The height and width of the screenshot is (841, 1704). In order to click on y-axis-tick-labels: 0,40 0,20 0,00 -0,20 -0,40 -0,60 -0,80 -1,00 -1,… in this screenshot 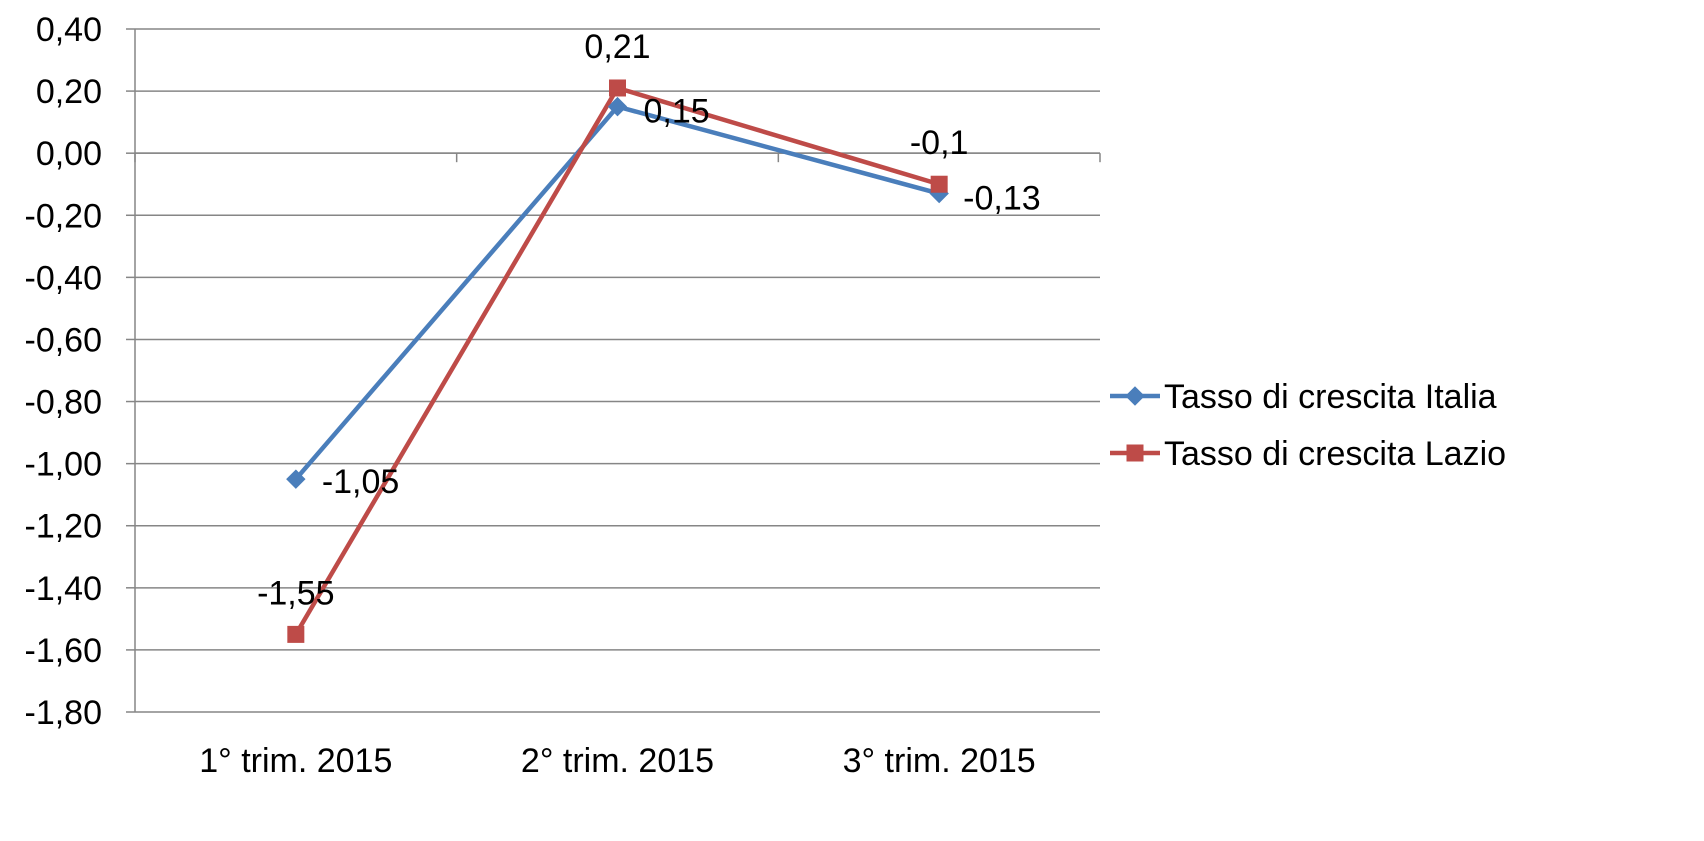, I will do `click(64, 371)`.